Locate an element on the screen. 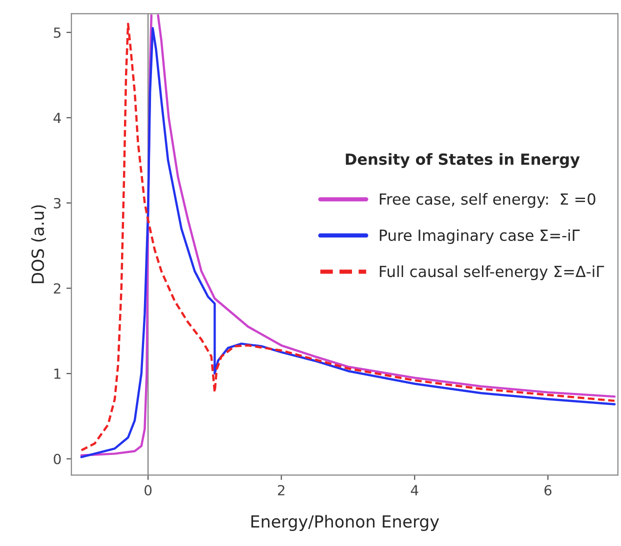  legend-label: Pure Imaginary case Σ=-iΓ is located at coordinates (480, 236).